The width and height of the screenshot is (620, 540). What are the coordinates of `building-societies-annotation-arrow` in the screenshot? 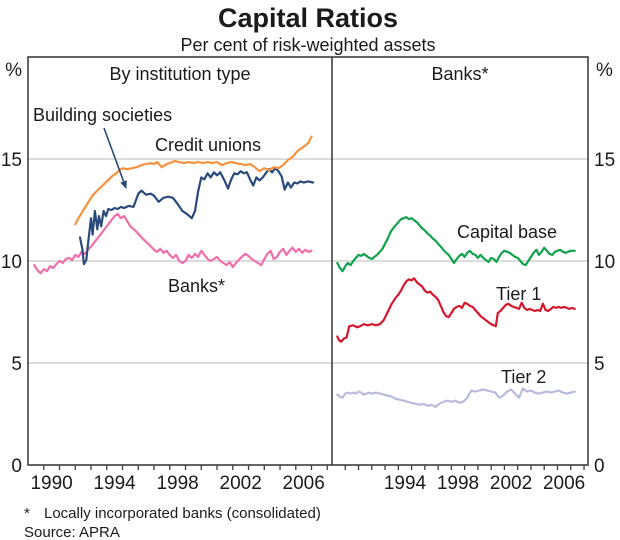 It's located at (115, 158).